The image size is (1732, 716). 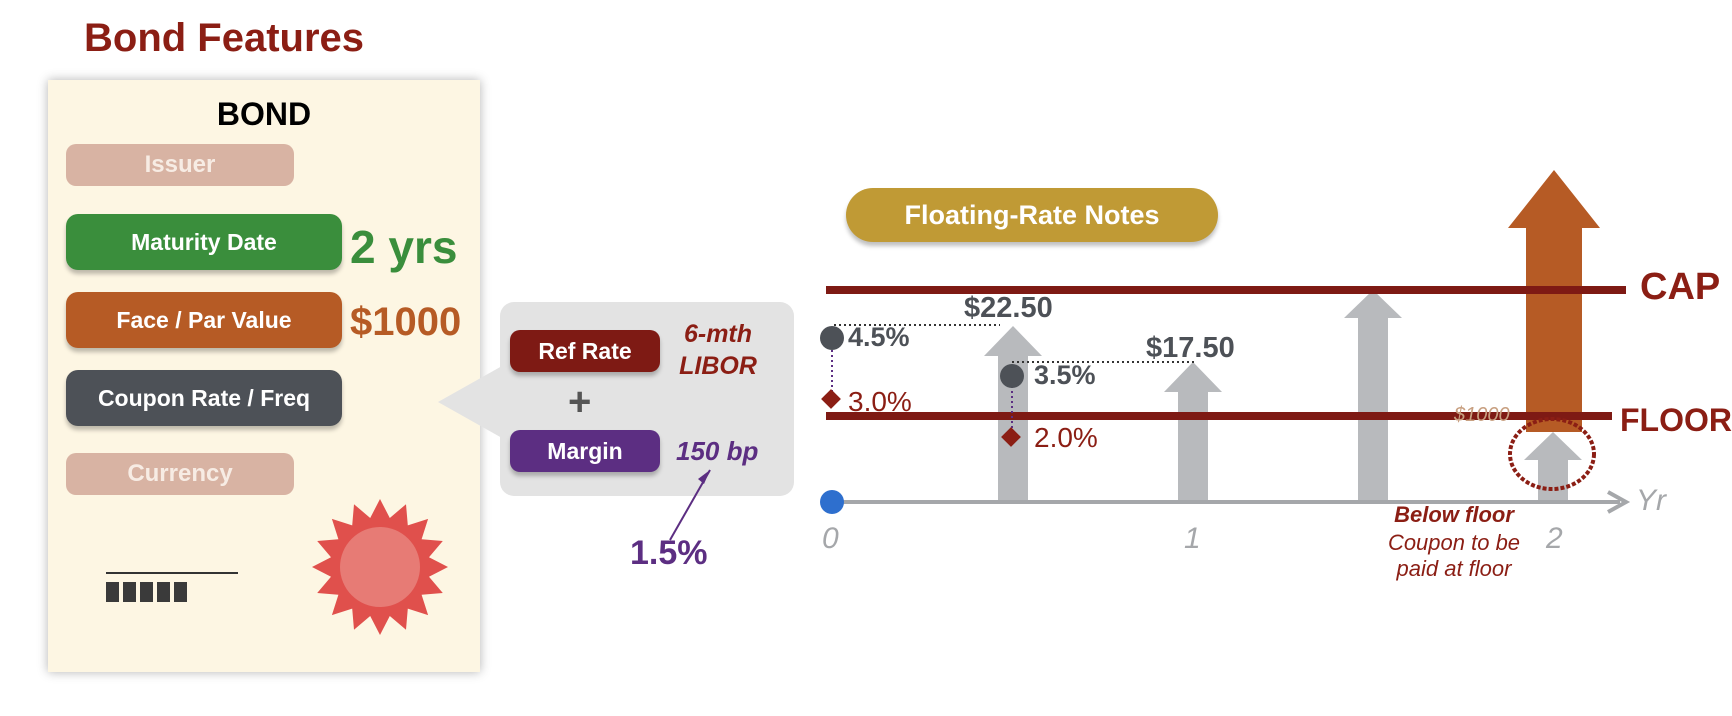 What do you see at coordinates (404, 247) in the screenshot?
I see `maturity-value: 2 yrs` at bounding box center [404, 247].